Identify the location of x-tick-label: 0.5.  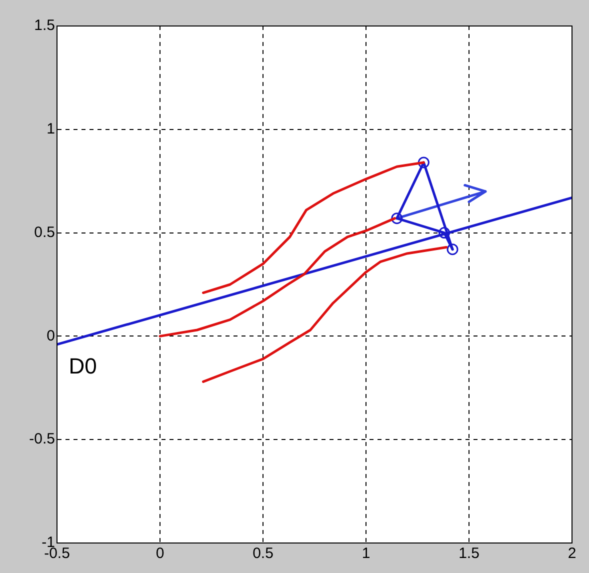
(263, 553).